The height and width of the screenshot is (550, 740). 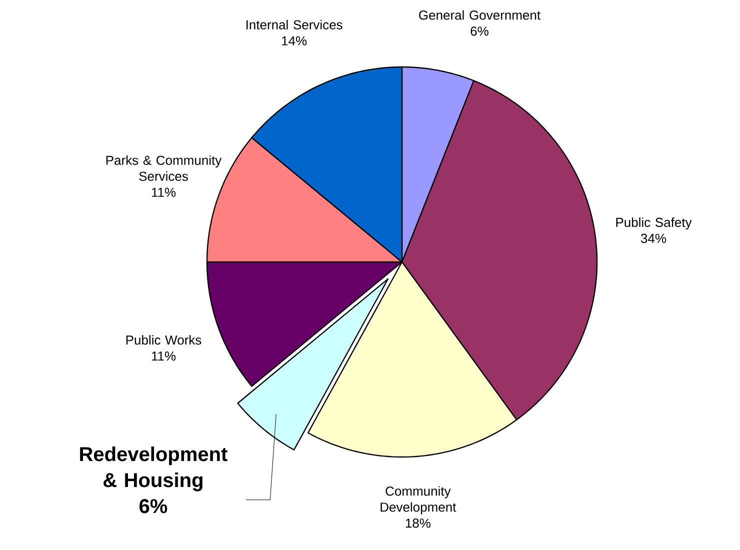 What do you see at coordinates (294, 25) in the screenshot?
I see `slice-label: Internal Services` at bounding box center [294, 25].